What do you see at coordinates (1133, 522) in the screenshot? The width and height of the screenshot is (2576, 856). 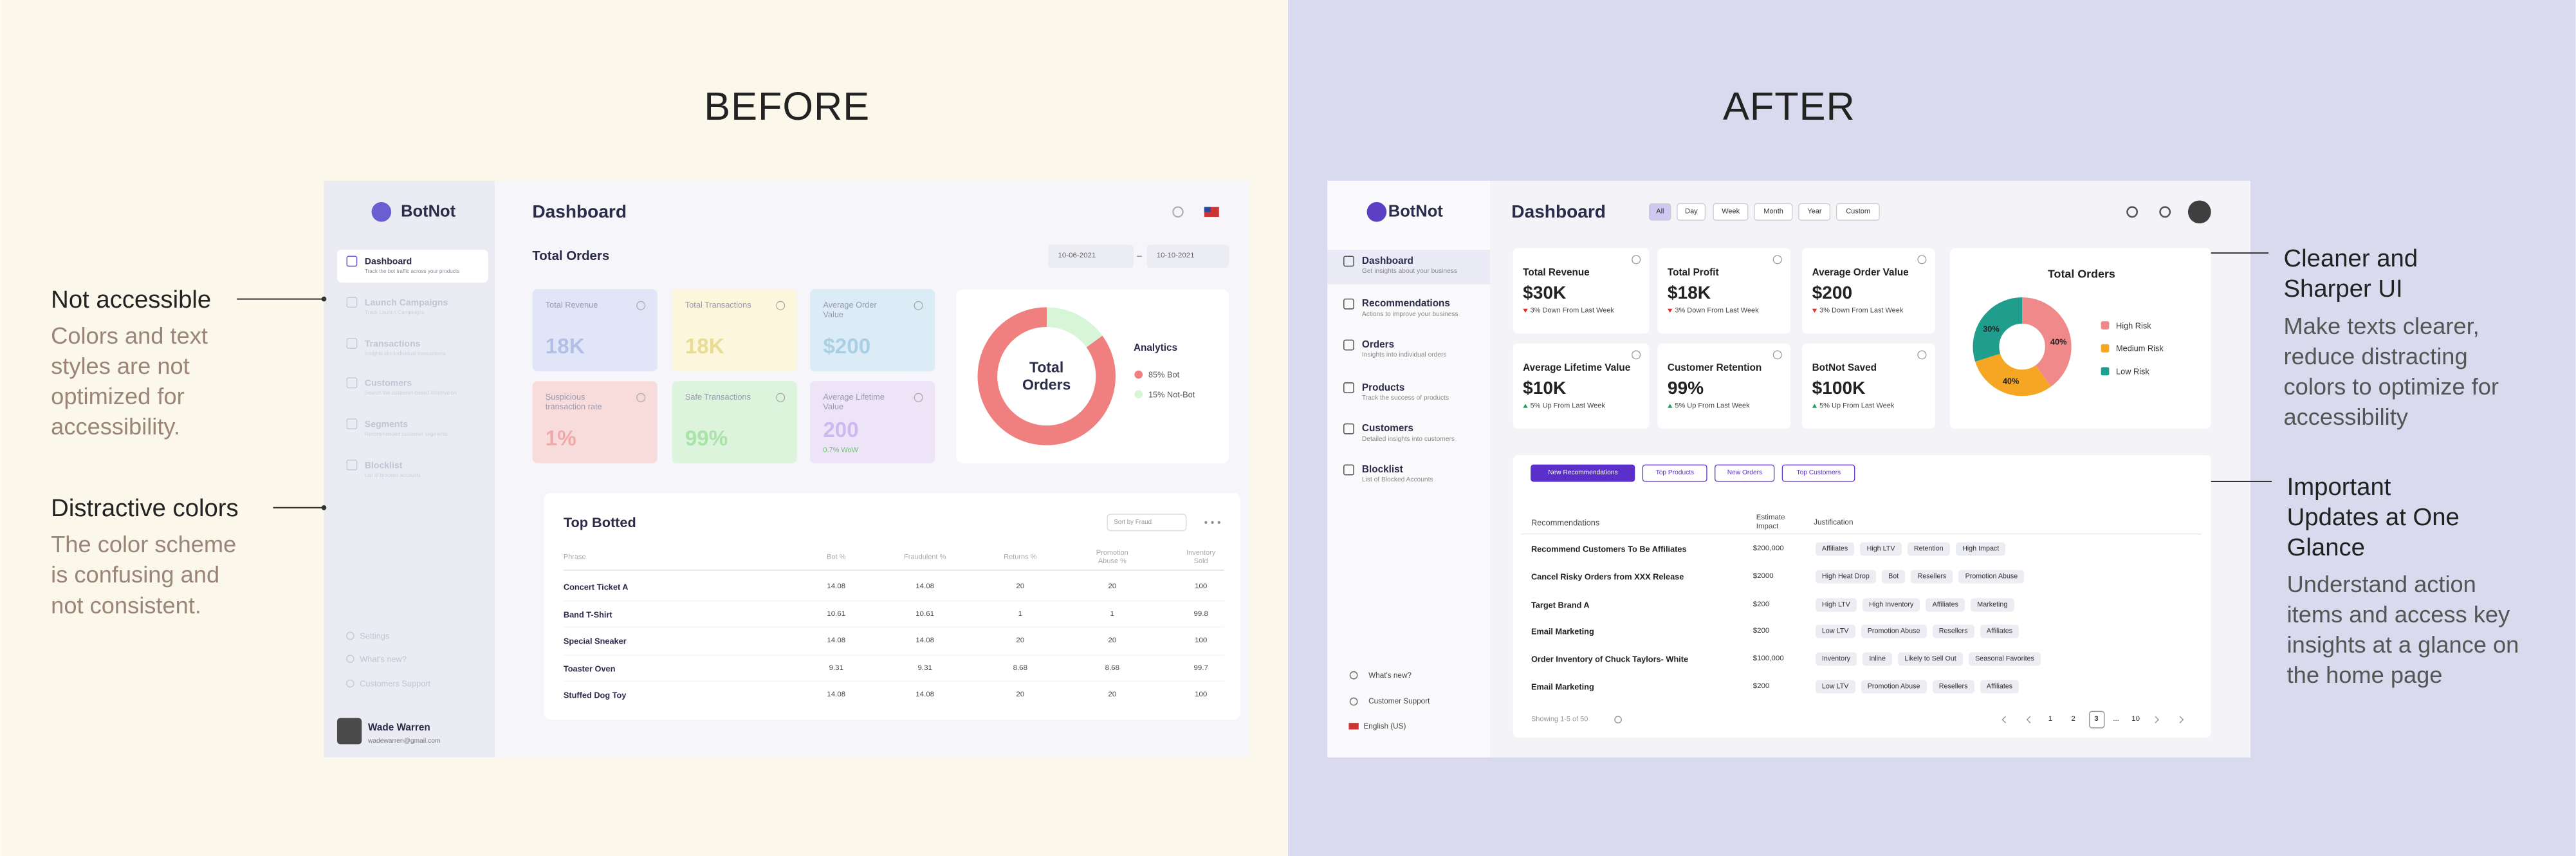 I see `sort-select: Sort by Fraud` at bounding box center [1133, 522].